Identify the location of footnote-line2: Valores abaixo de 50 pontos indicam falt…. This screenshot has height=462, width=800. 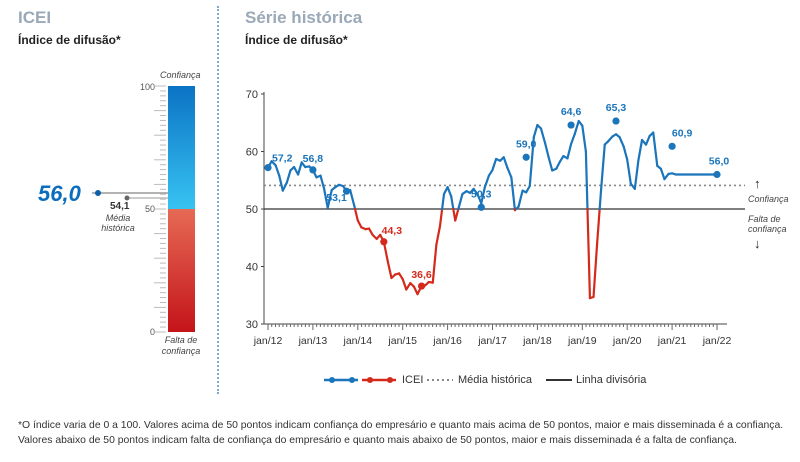
(377, 440).